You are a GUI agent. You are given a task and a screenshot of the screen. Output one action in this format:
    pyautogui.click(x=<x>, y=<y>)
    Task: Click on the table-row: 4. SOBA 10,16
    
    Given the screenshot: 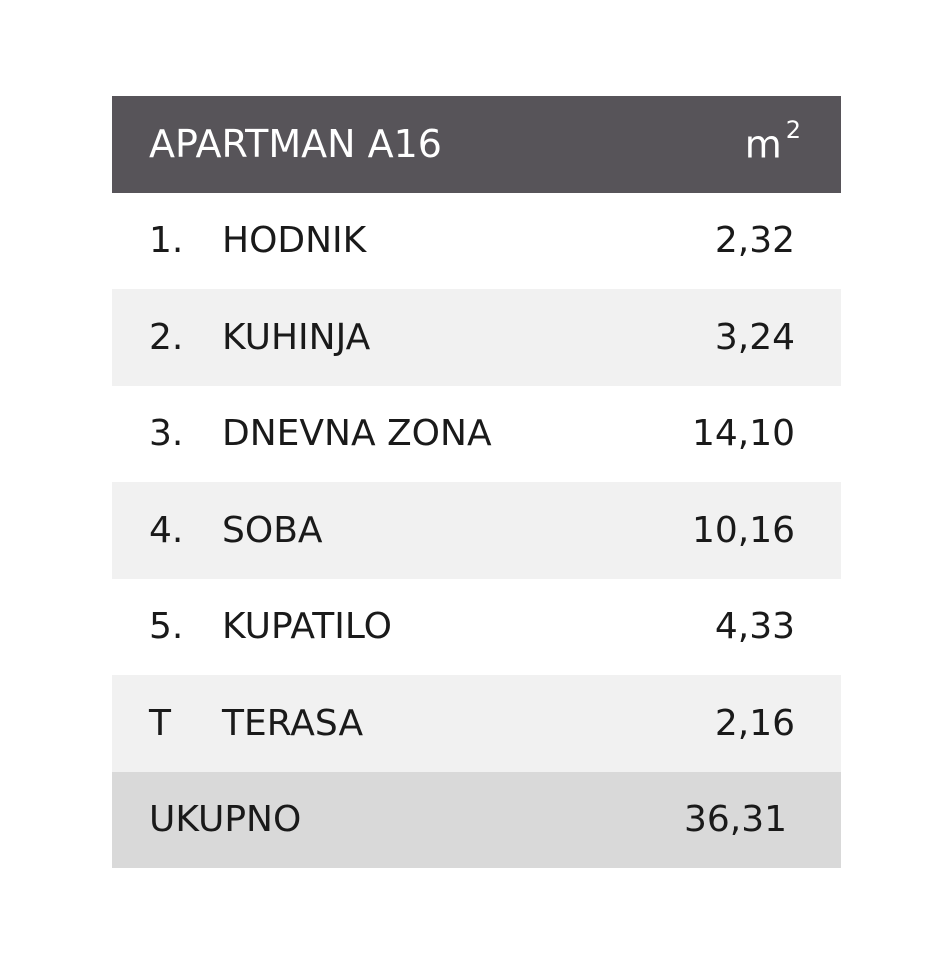 What is the action you would take?
    pyautogui.click(x=476, y=530)
    